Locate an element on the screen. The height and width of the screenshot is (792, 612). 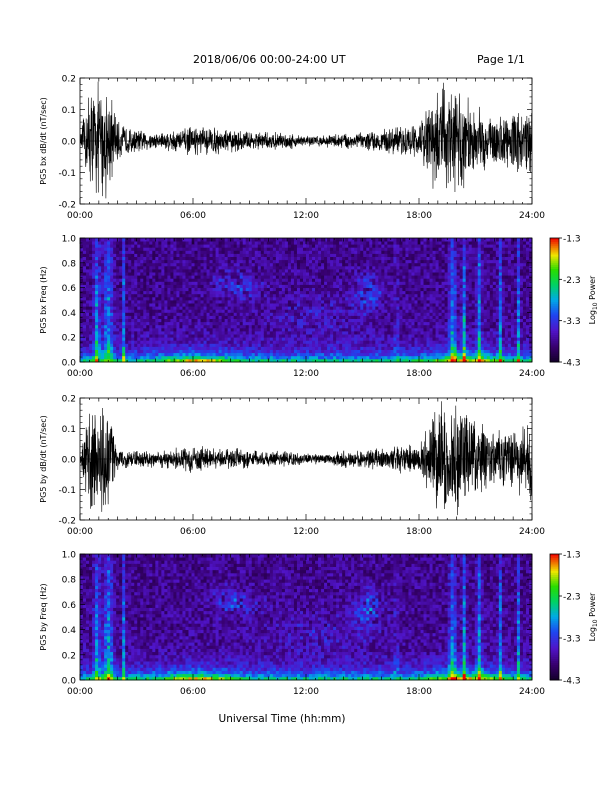
y-axis-label: PG5 by Freq (Hz) is located at coordinates (43, 616).